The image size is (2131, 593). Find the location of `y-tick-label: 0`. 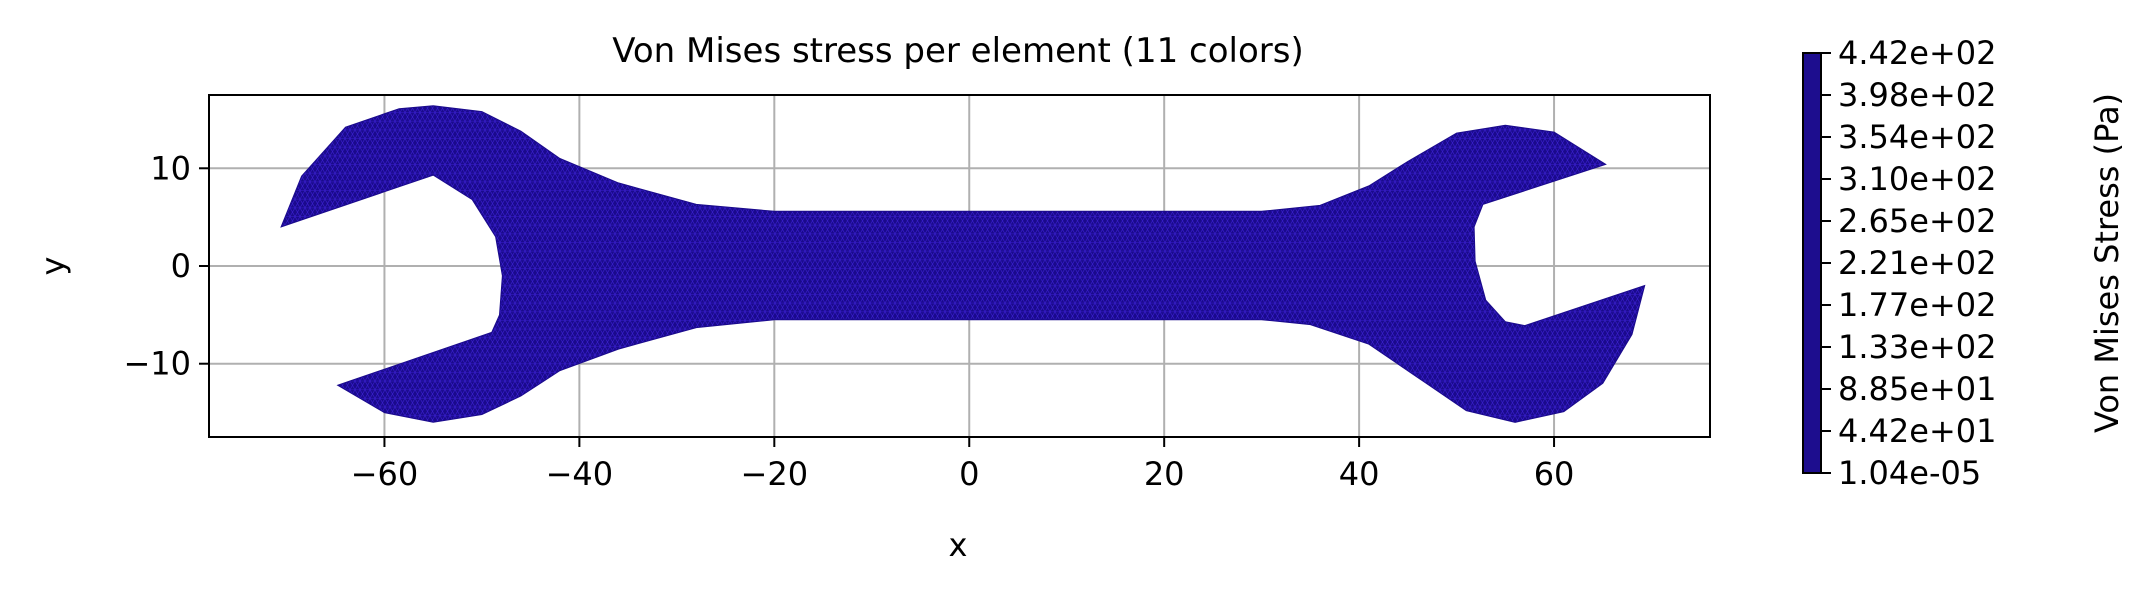

y-tick-label: 0 is located at coordinates (181, 266).